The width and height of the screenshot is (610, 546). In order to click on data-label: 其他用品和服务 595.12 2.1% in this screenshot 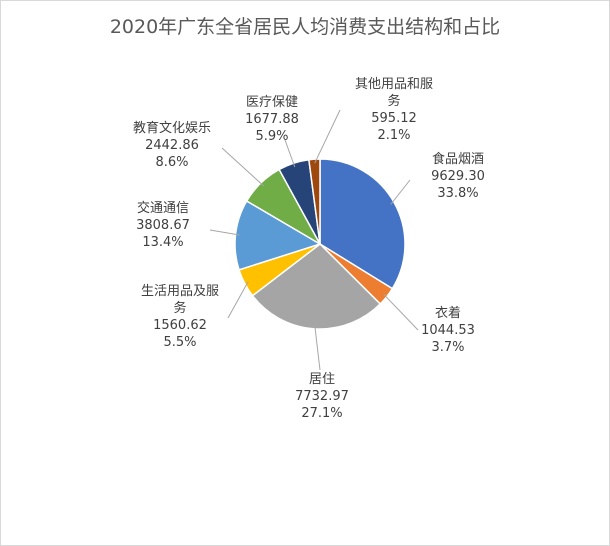, I will do `click(394, 110)`.